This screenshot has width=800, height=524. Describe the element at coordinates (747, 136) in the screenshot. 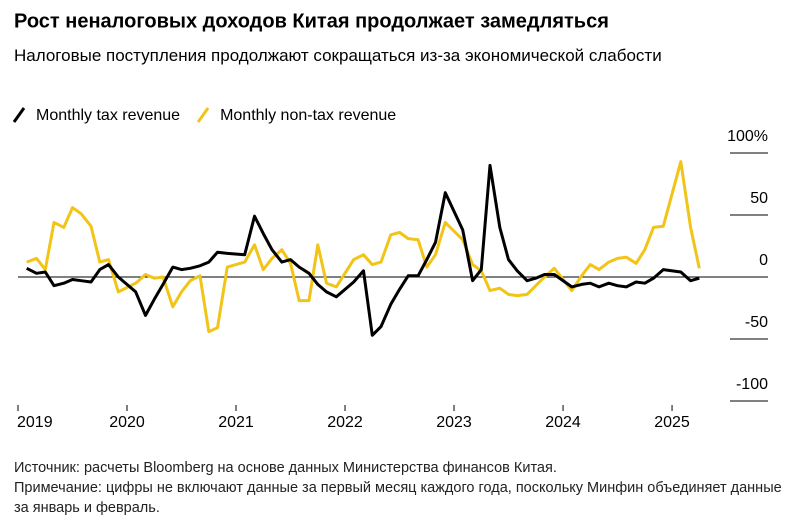

I see `y-tick-label: 100%` at that location.